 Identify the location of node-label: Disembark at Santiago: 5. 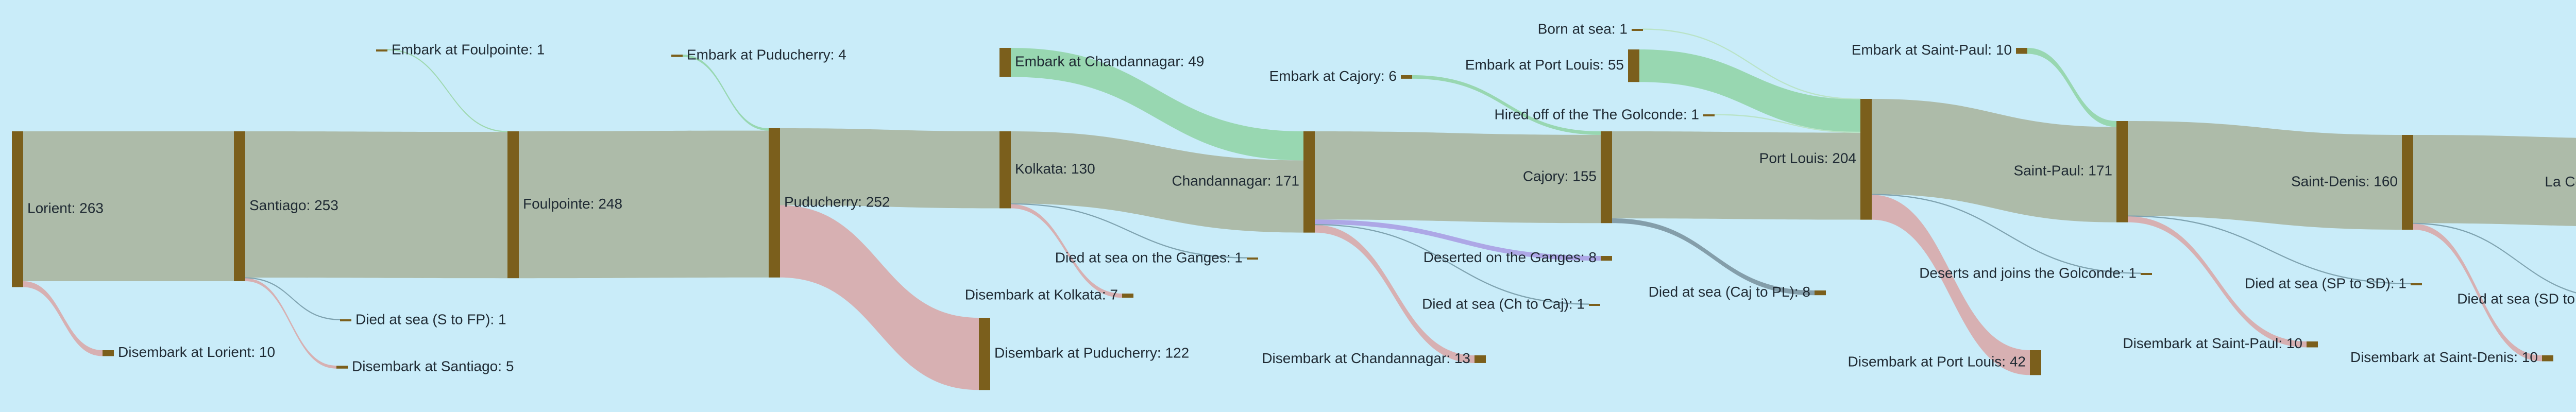
(433, 366).